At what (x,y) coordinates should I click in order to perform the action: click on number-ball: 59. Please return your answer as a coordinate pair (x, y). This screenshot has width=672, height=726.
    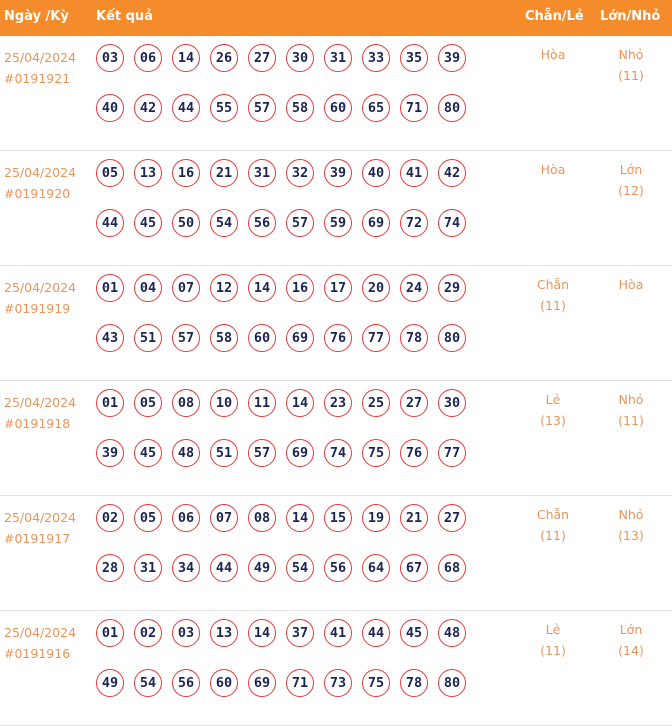
    Looking at the image, I should click on (338, 223).